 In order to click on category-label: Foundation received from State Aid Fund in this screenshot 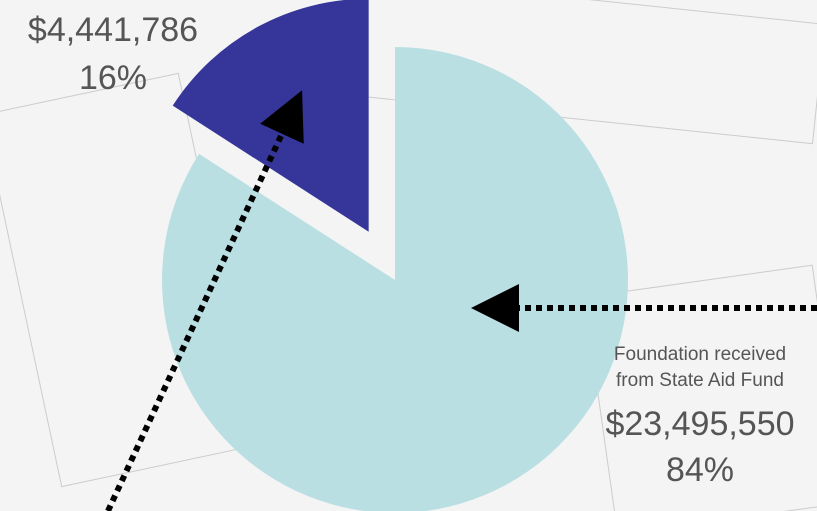, I will do `click(700, 367)`.